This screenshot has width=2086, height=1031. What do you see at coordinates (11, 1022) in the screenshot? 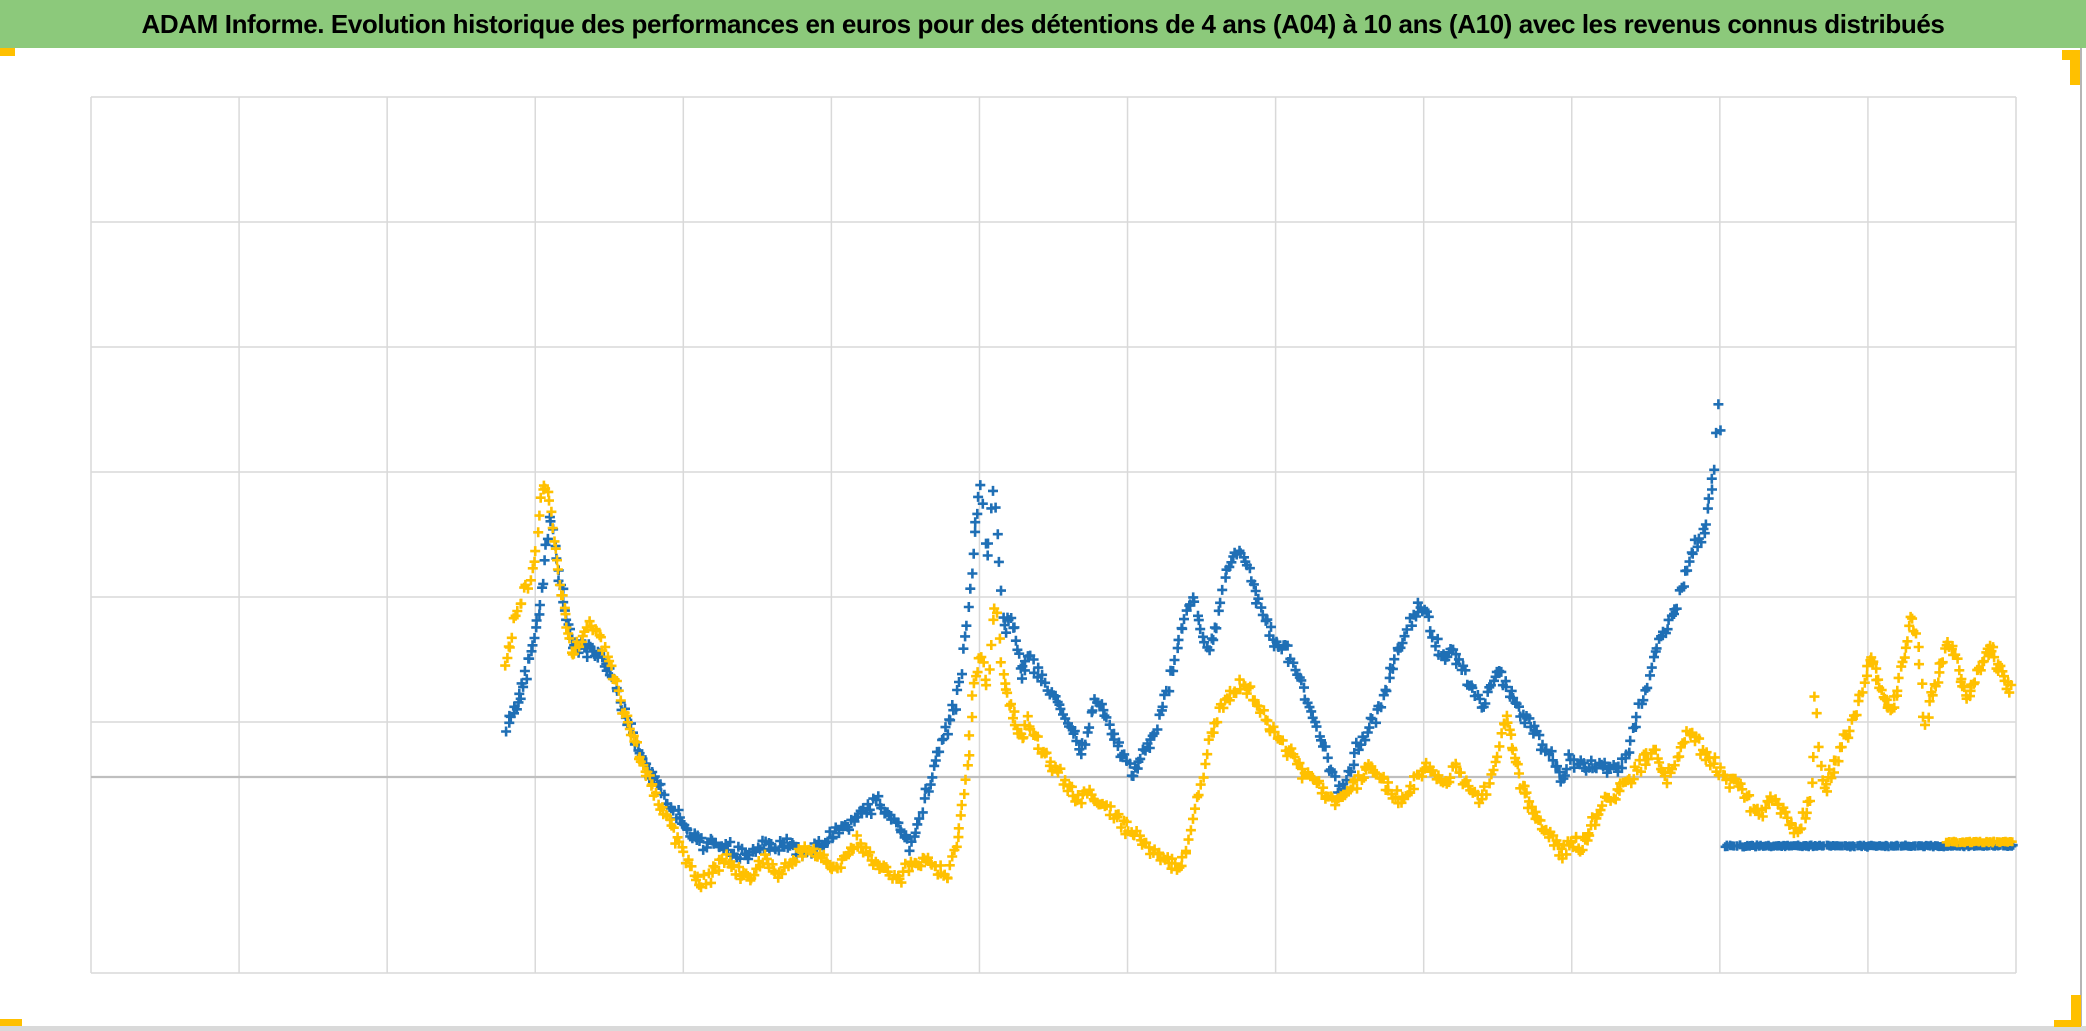
I see `accent-bottom-left` at bounding box center [11, 1022].